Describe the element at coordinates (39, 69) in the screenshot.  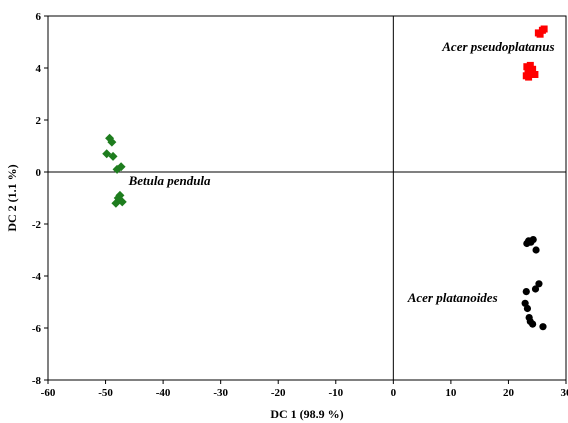
I see `y-tick-label: 4` at that location.